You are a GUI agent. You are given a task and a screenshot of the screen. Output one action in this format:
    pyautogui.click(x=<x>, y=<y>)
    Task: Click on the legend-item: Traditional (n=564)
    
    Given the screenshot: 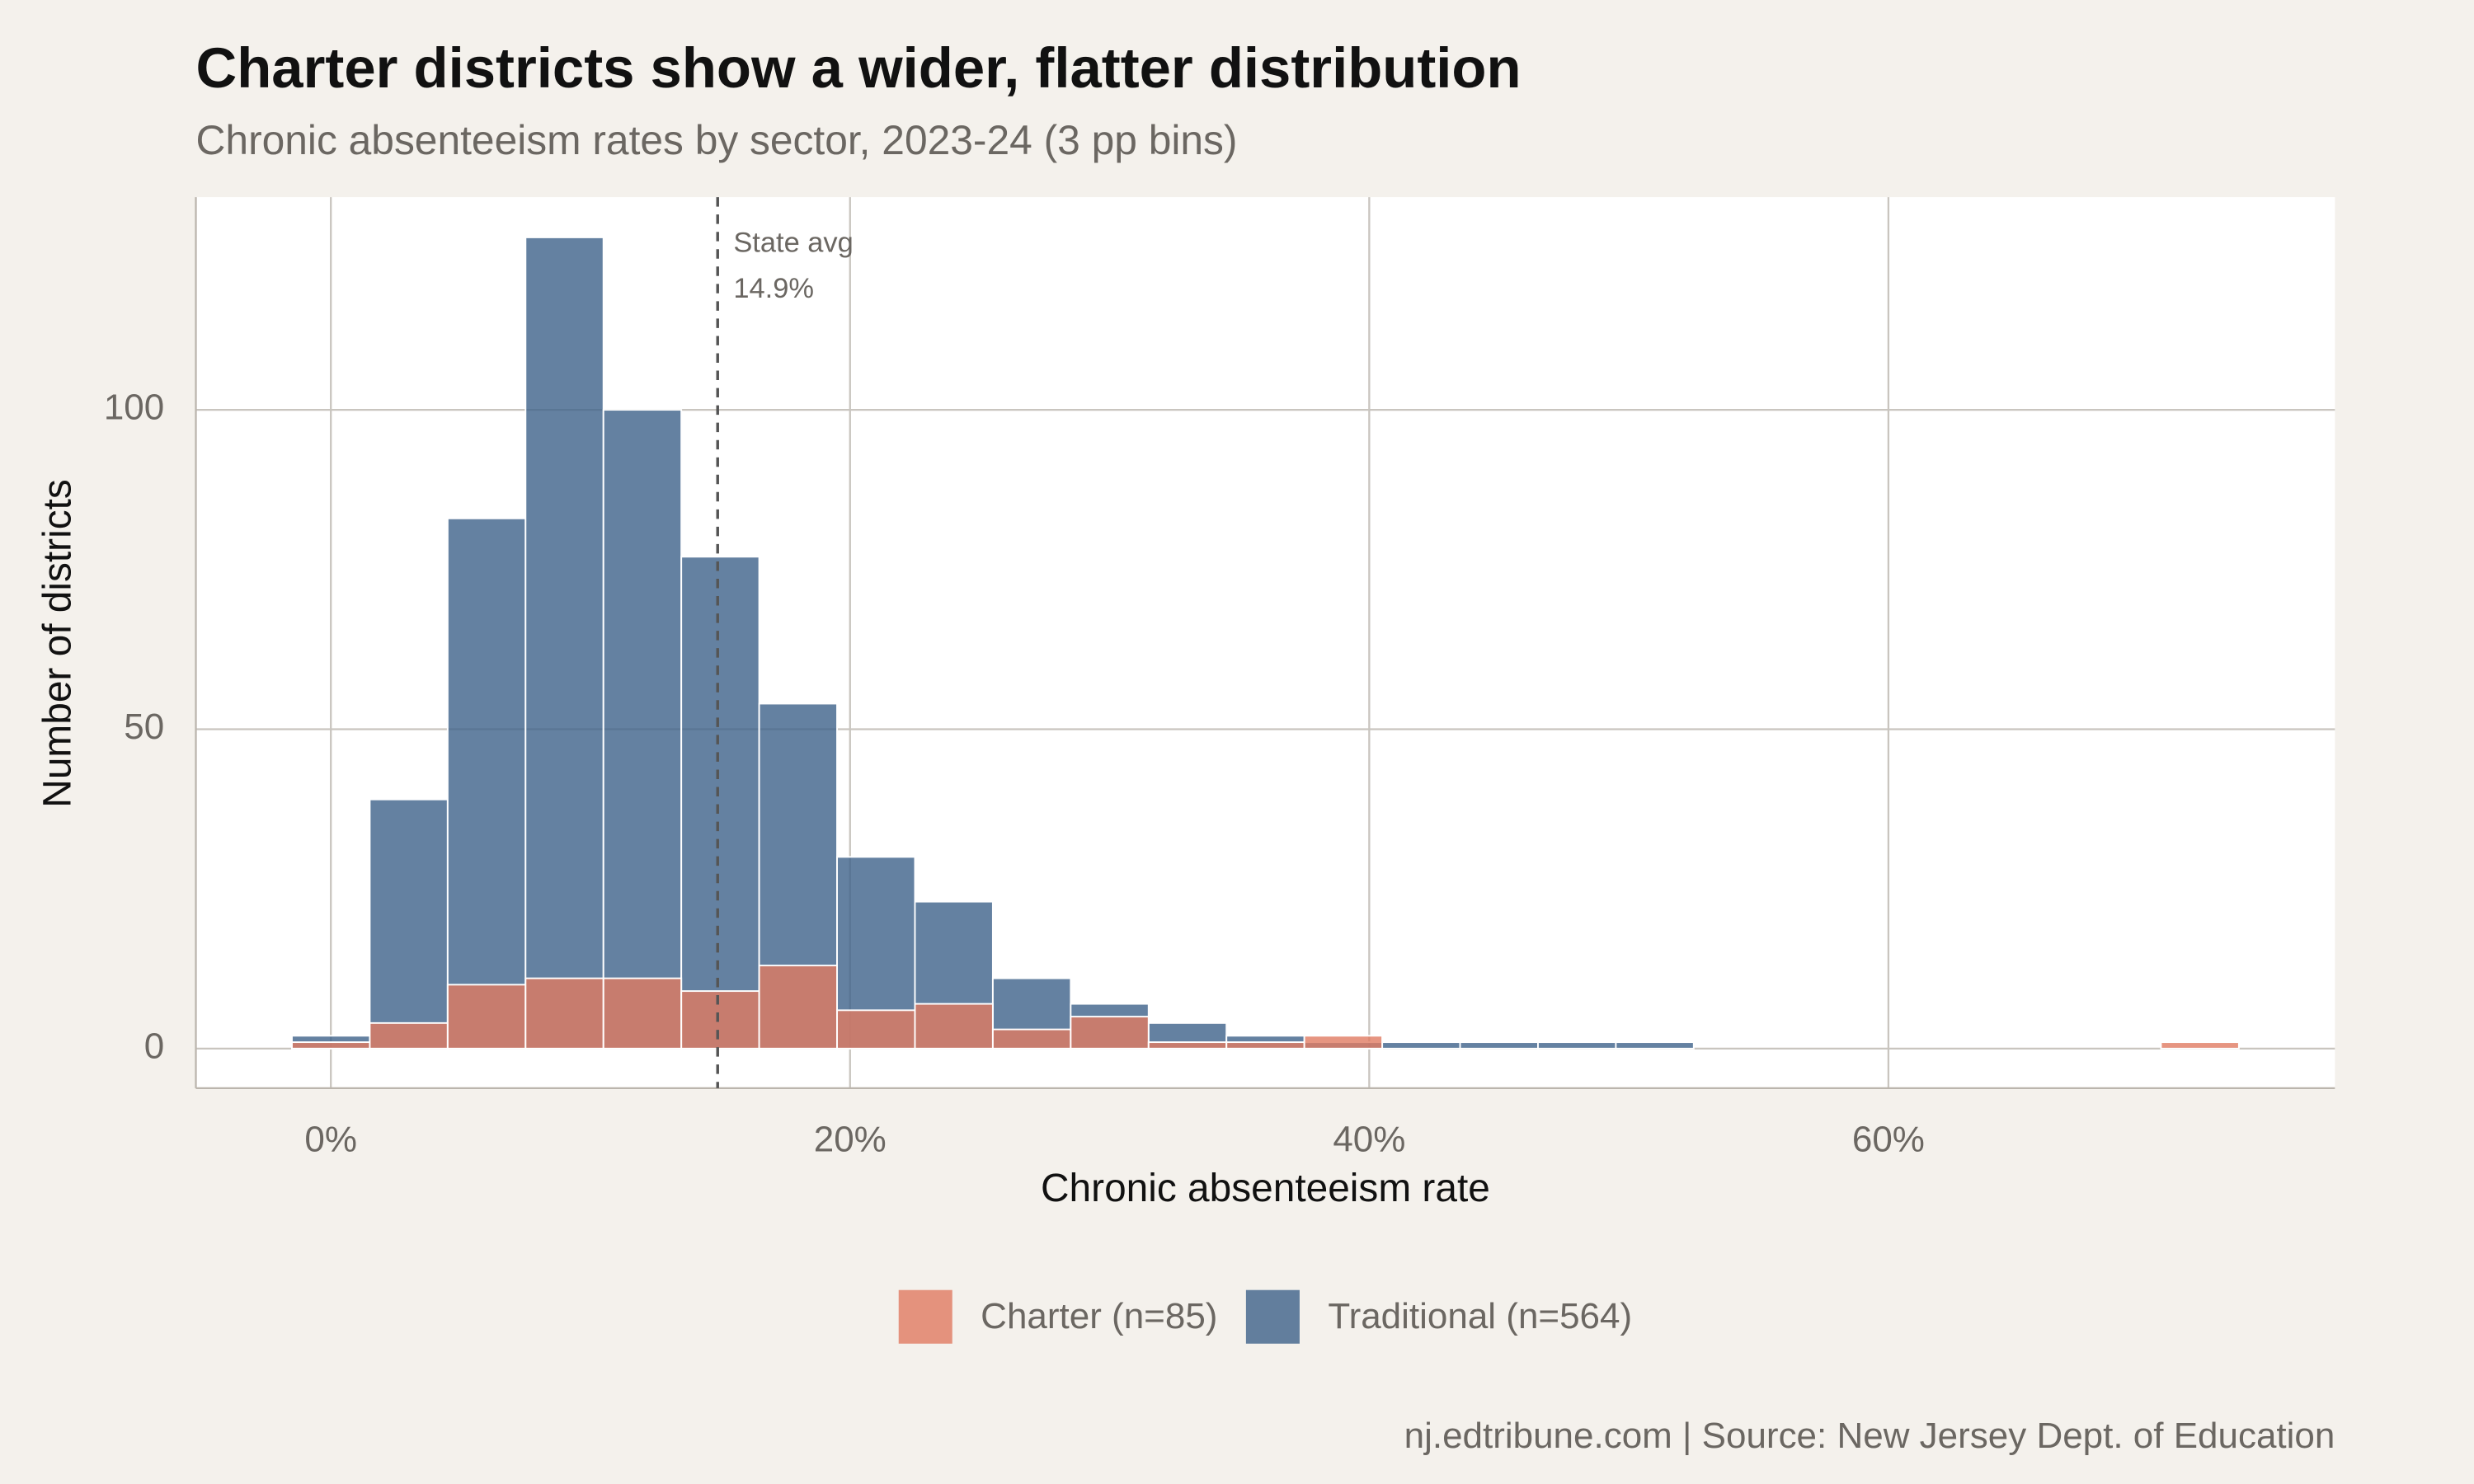 What is the action you would take?
    pyautogui.click(x=1438, y=1316)
    